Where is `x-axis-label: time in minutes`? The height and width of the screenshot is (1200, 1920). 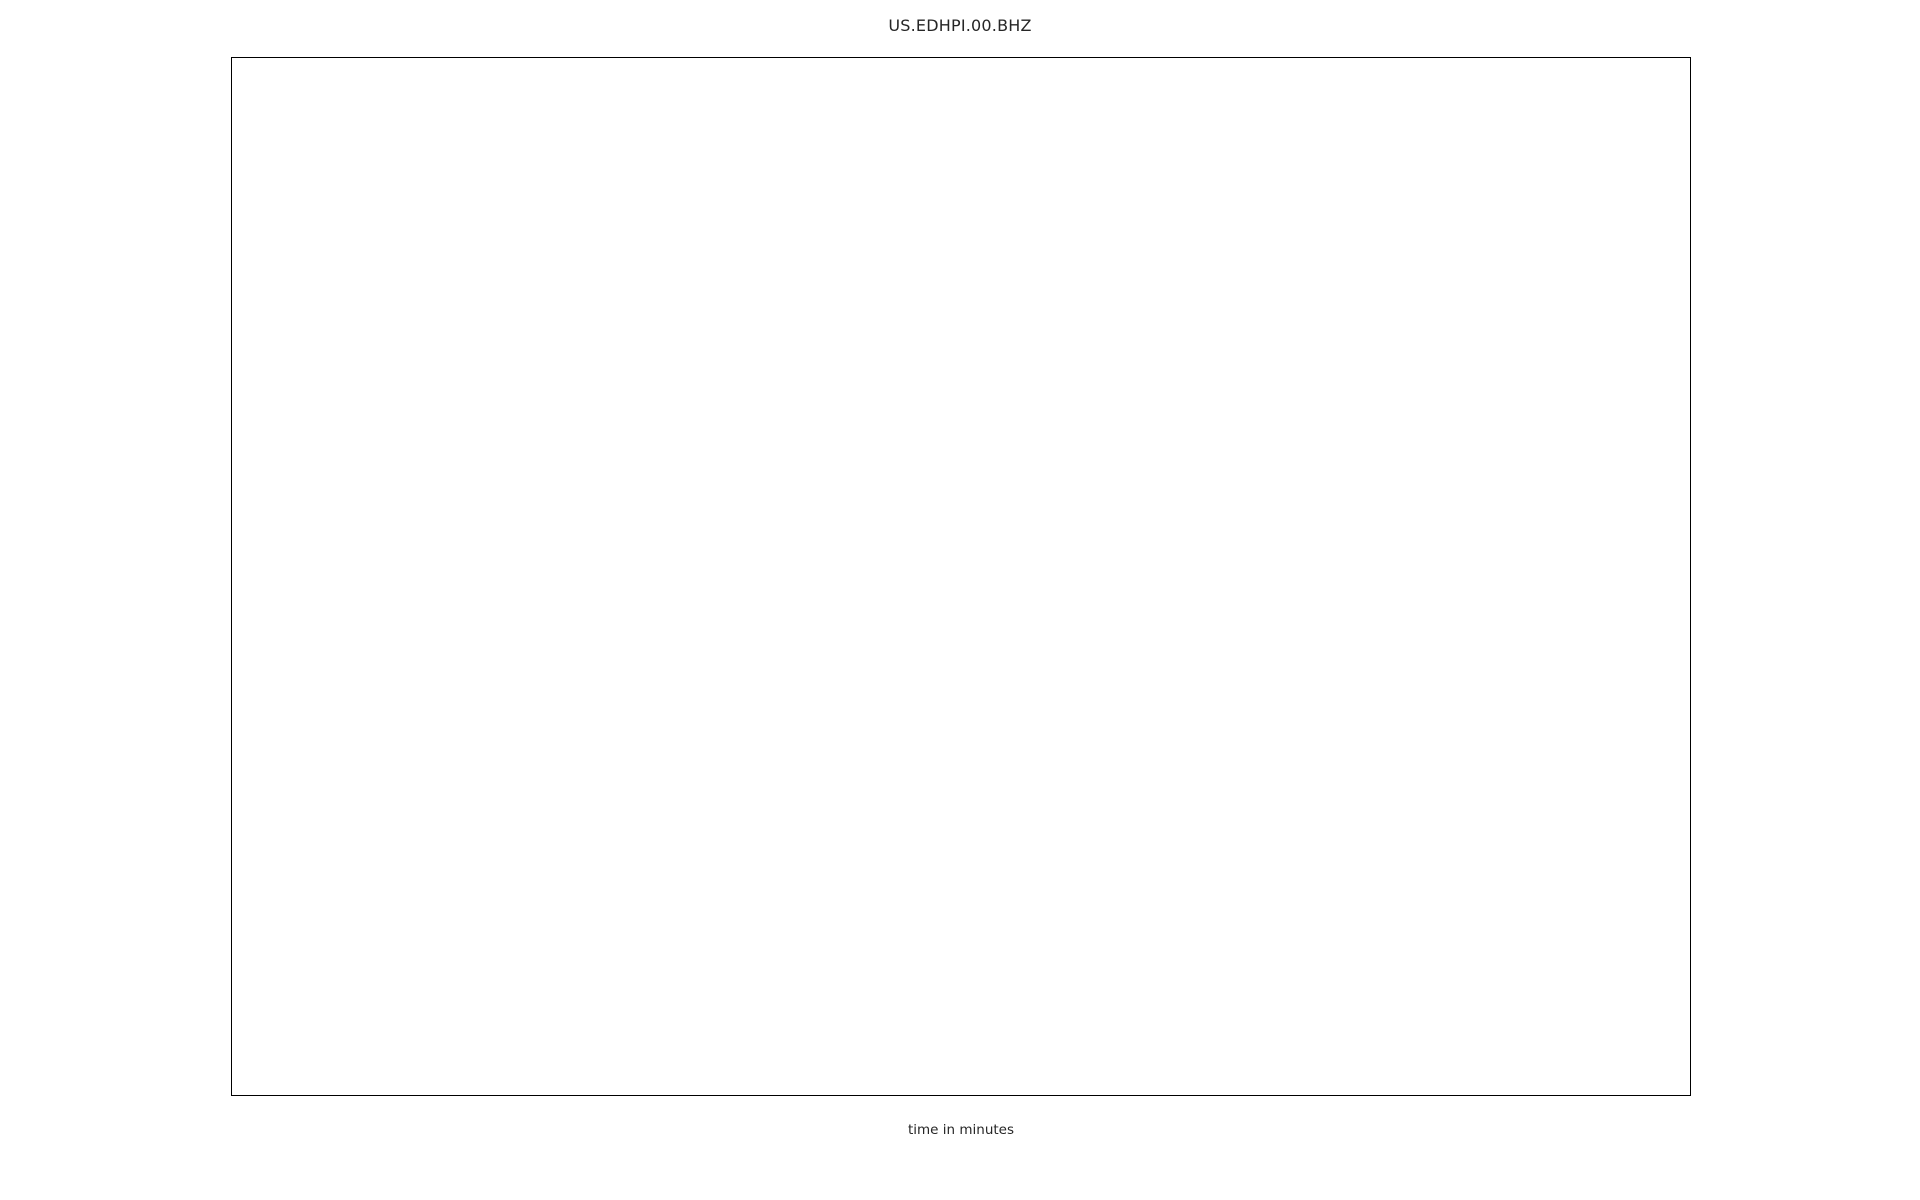 x-axis-label: time in minutes is located at coordinates (961, 1130).